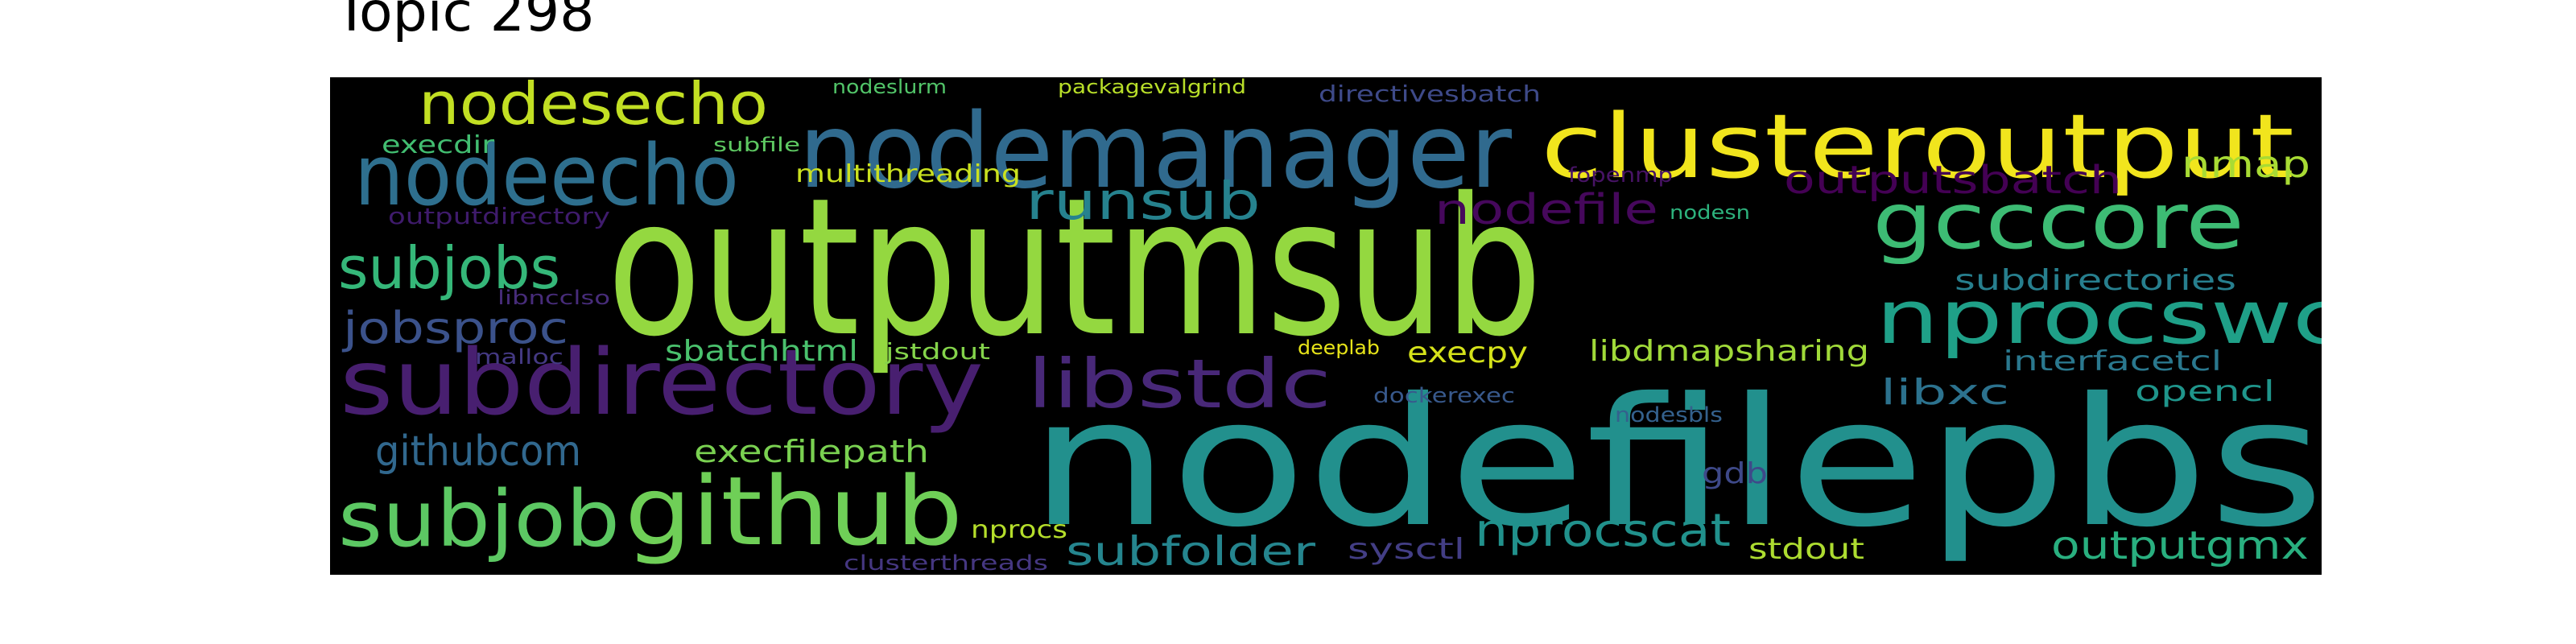 The image size is (2576, 644). What do you see at coordinates (1546, 210) in the screenshot?
I see `word-nodefile: nodefile` at bounding box center [1546, 210].